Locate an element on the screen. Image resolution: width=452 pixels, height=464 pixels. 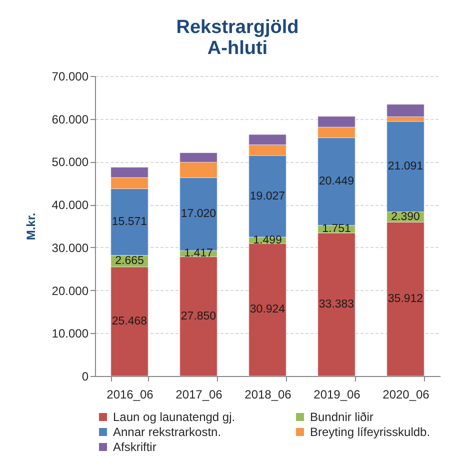
legend-label: Breyting lífeyrisskuldb. is located at coordinates (370, 432).